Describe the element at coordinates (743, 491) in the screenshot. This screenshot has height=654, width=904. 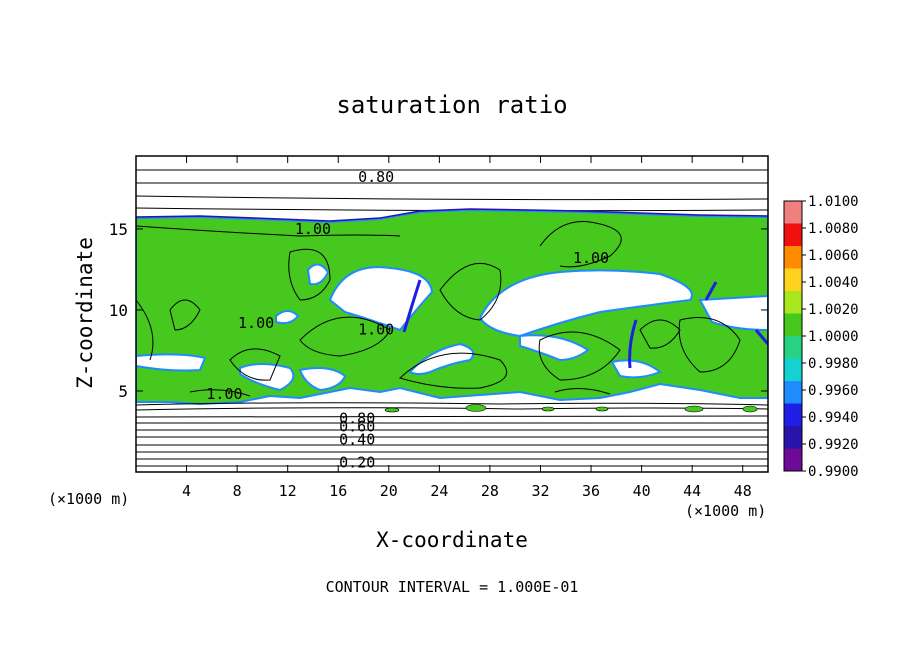
I see `x-tick-label: 48` at that location.